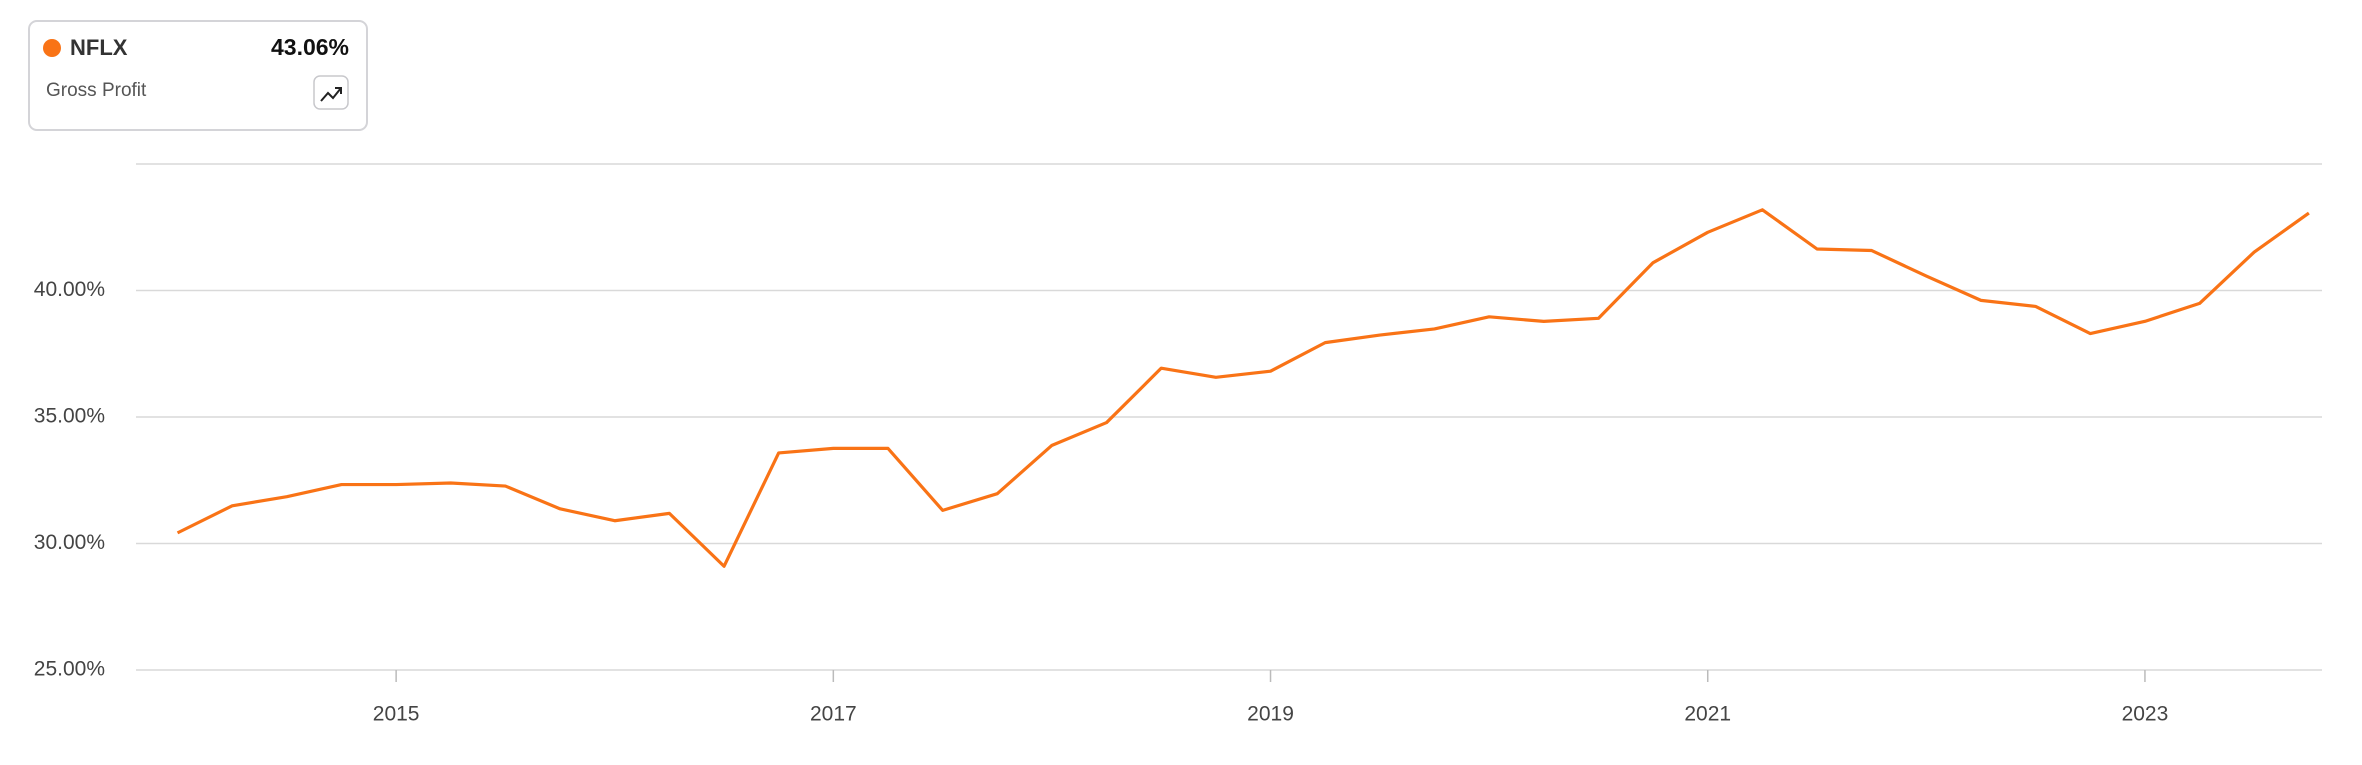  I want to click on y-tick-label: 40.00%, so click(69, 289).